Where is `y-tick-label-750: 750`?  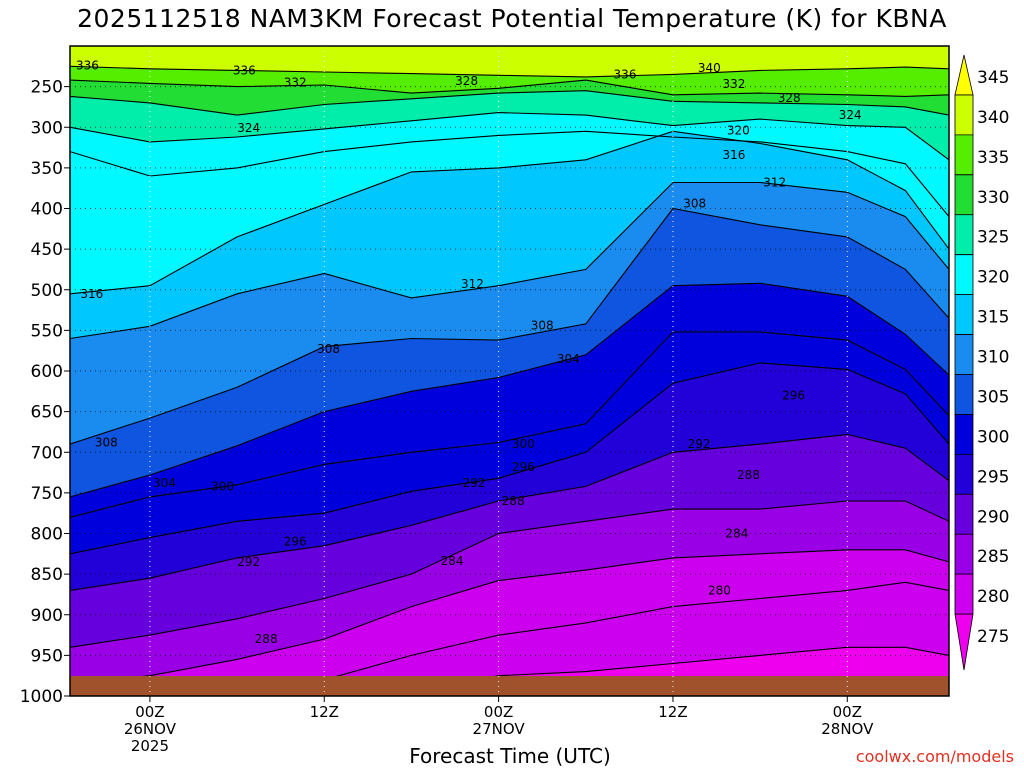
y-tick-label-750: 750 is located at coordinates (47, 494).